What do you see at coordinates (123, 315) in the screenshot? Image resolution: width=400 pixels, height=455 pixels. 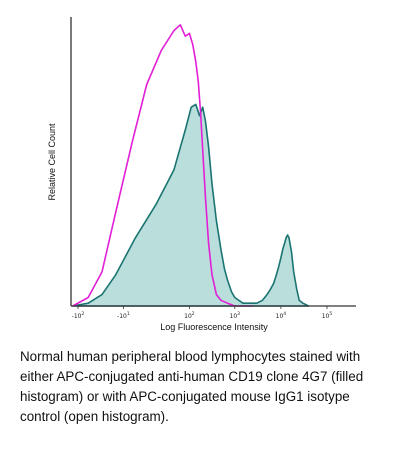 I see `x-tick-label: -101` at bounding box center [123, 315].